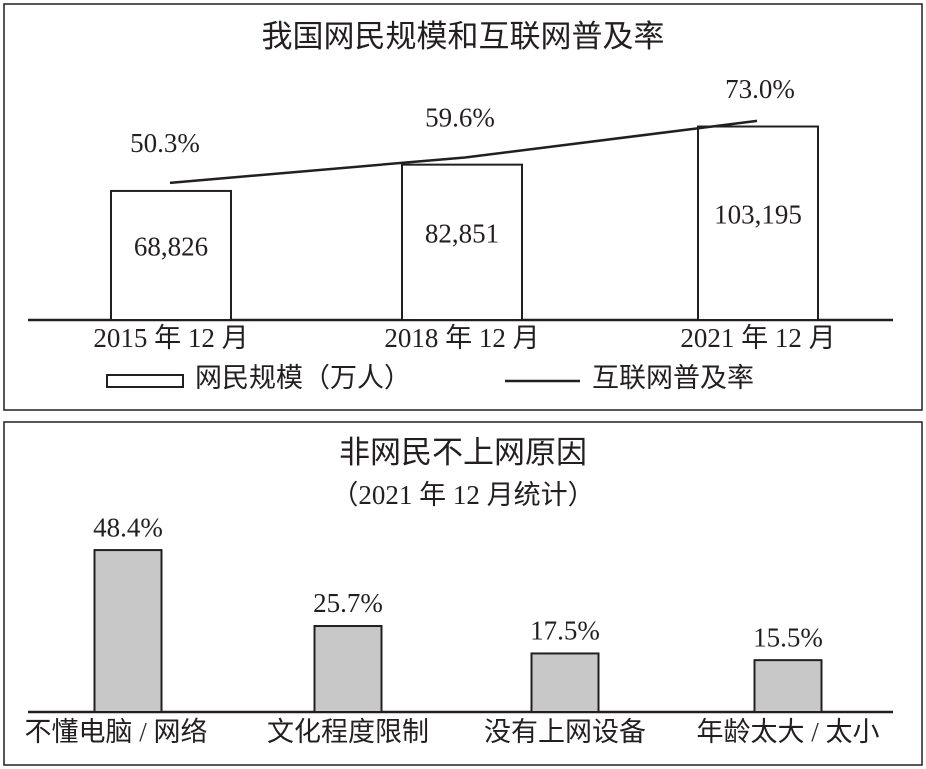 Image resolution: width=926 pixels, height=769 pixels. Describe the element at coordinates (115, 732) in the screenshot. I see `x-tick-label: 不懂电脑 / 网络` at that location.